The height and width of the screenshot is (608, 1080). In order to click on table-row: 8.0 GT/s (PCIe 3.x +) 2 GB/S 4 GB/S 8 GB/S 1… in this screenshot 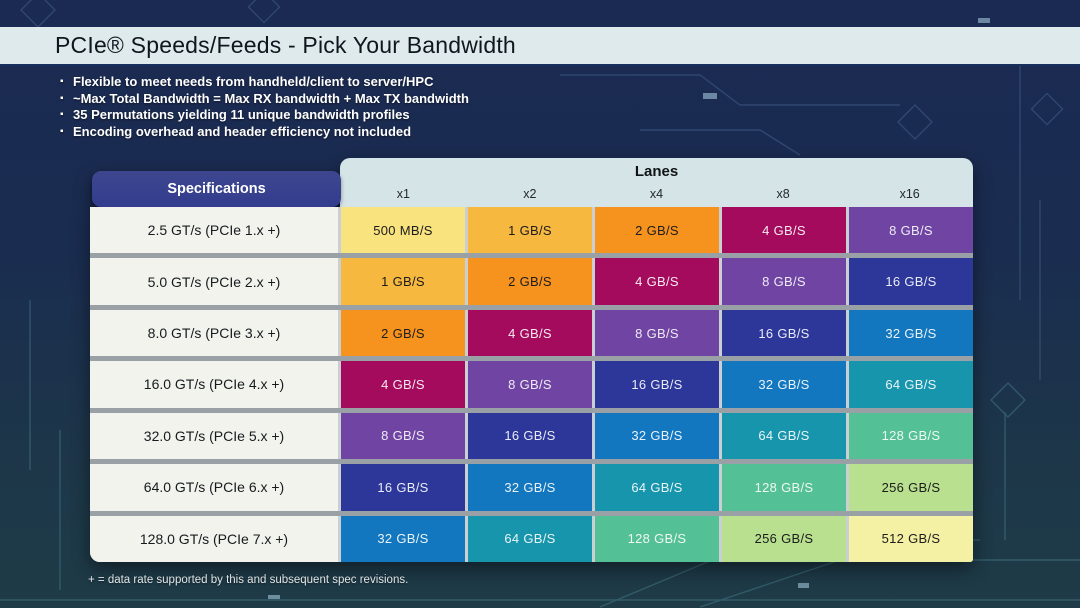, I will do `click(531, 333)`.